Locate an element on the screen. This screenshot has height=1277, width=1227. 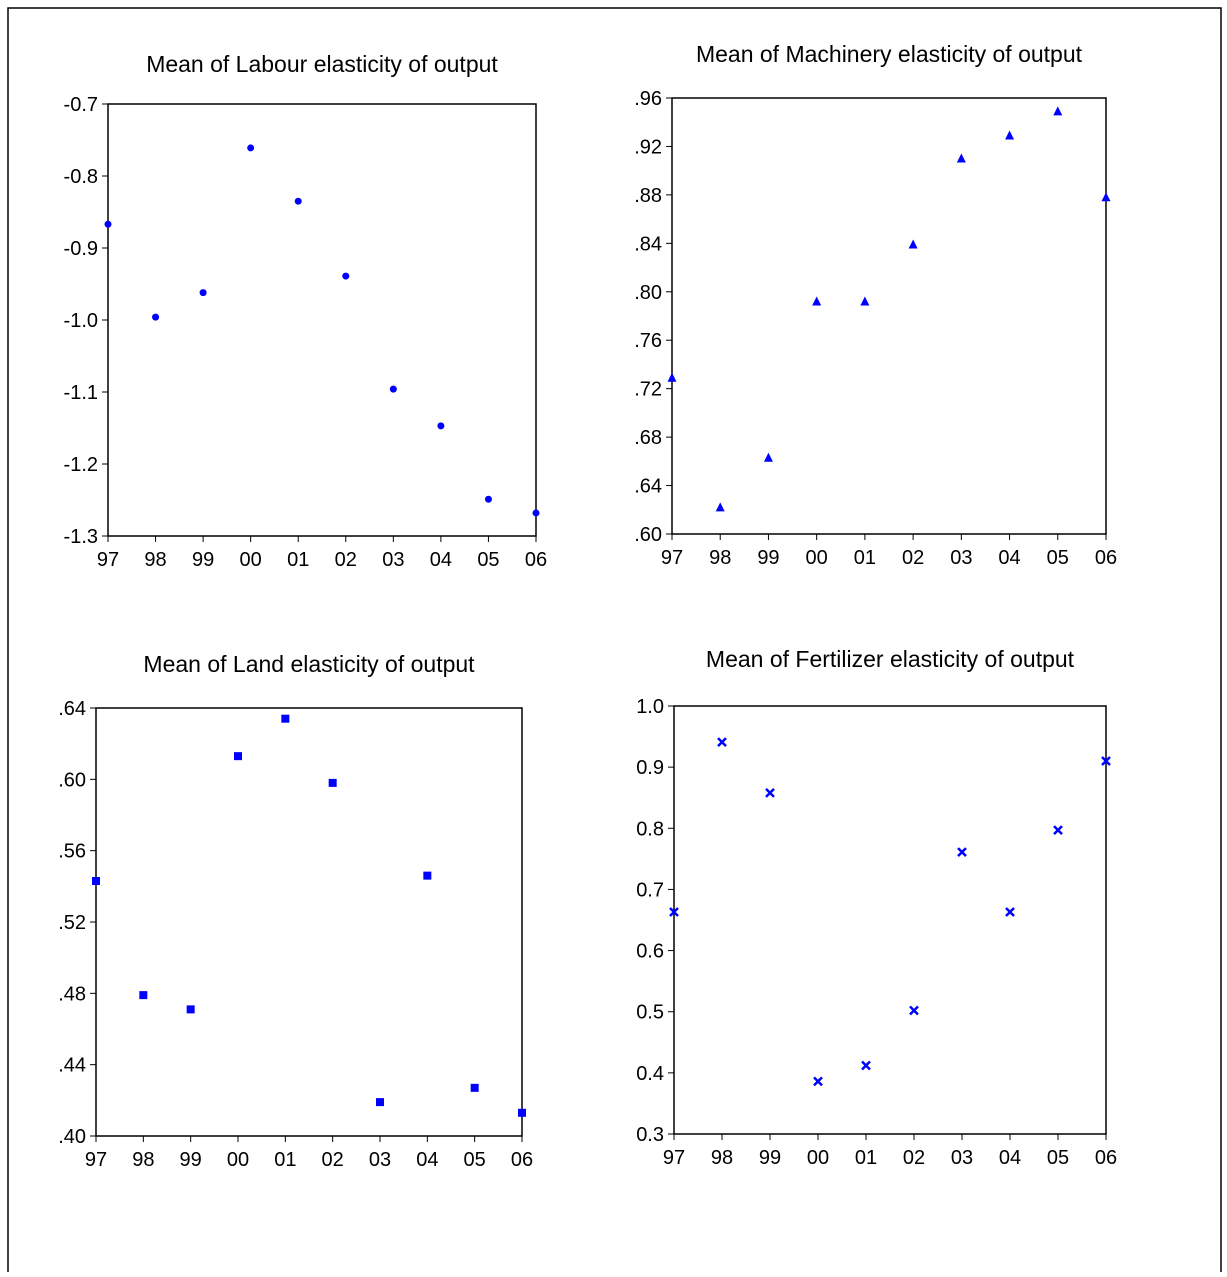
y-tick-label: 0.3 is located at coordinates (650, 1135).